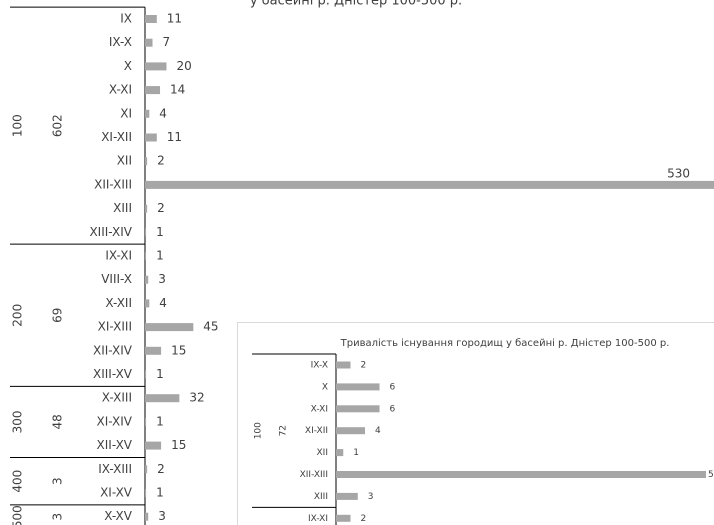  What do you see at coordinates (678, 173) in the screenshot?
I see `value-label: 530` at bounding box center [678, 173].